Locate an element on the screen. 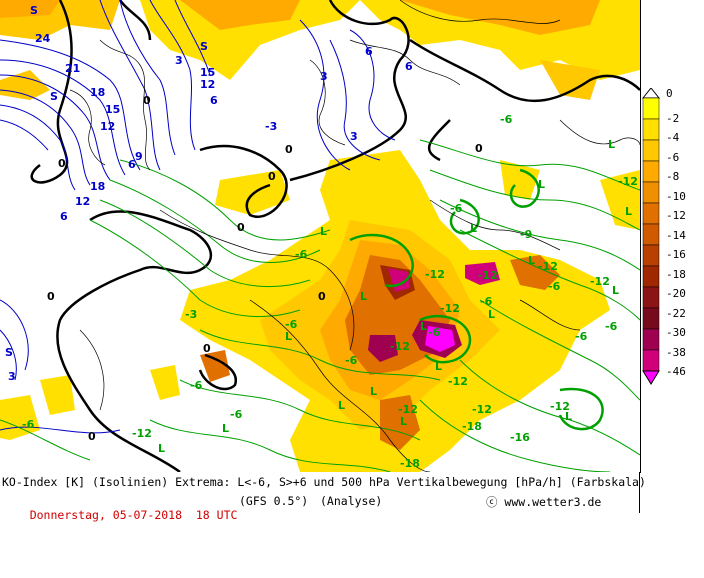 This screenshot has width=704, height=578. legend-label: -30 is located at coordinates (676, 332).